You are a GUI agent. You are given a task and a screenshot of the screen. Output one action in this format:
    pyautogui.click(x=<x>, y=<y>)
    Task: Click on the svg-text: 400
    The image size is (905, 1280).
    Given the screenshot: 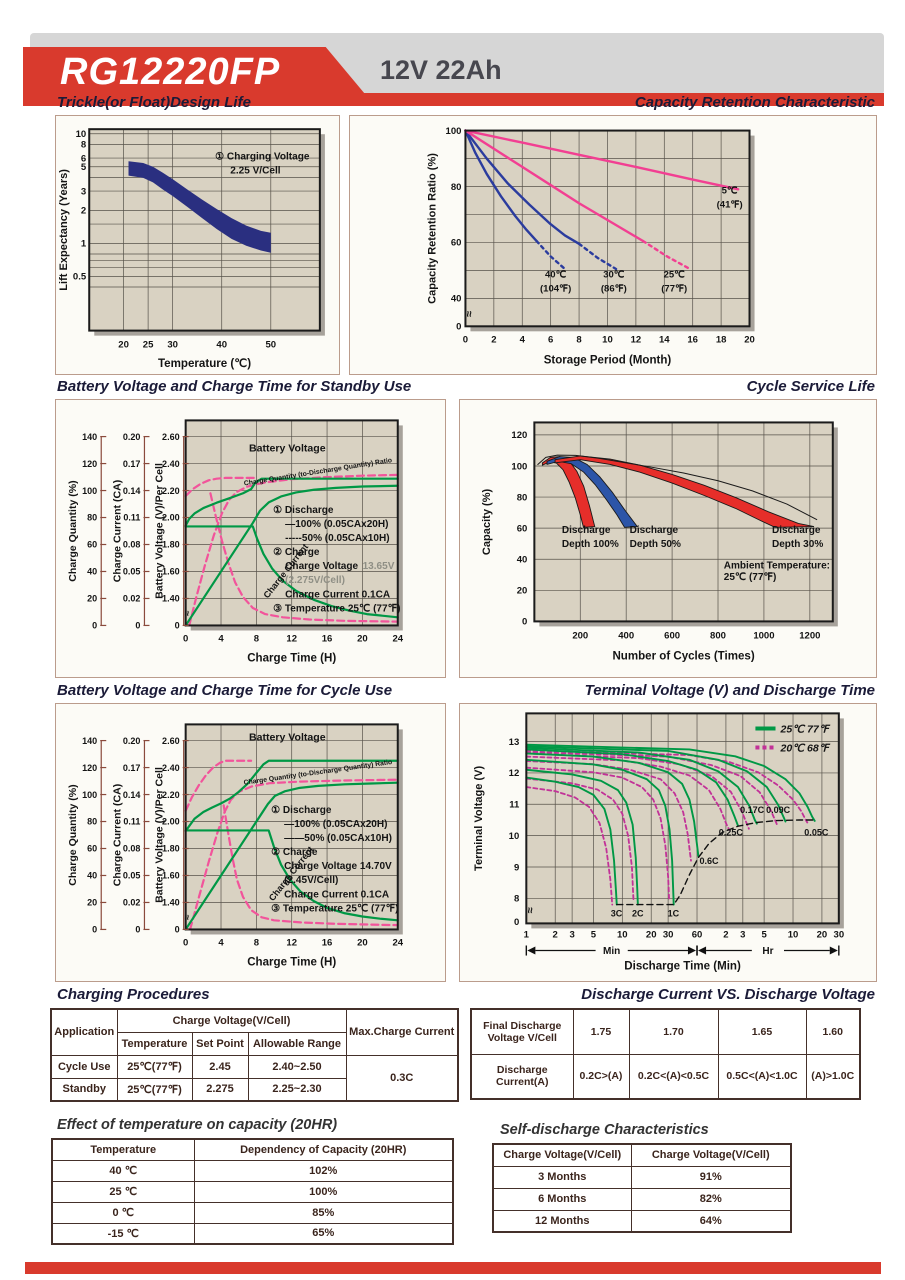 What is the action you would take?
    pyautogui.click(x=626, y=635)
    